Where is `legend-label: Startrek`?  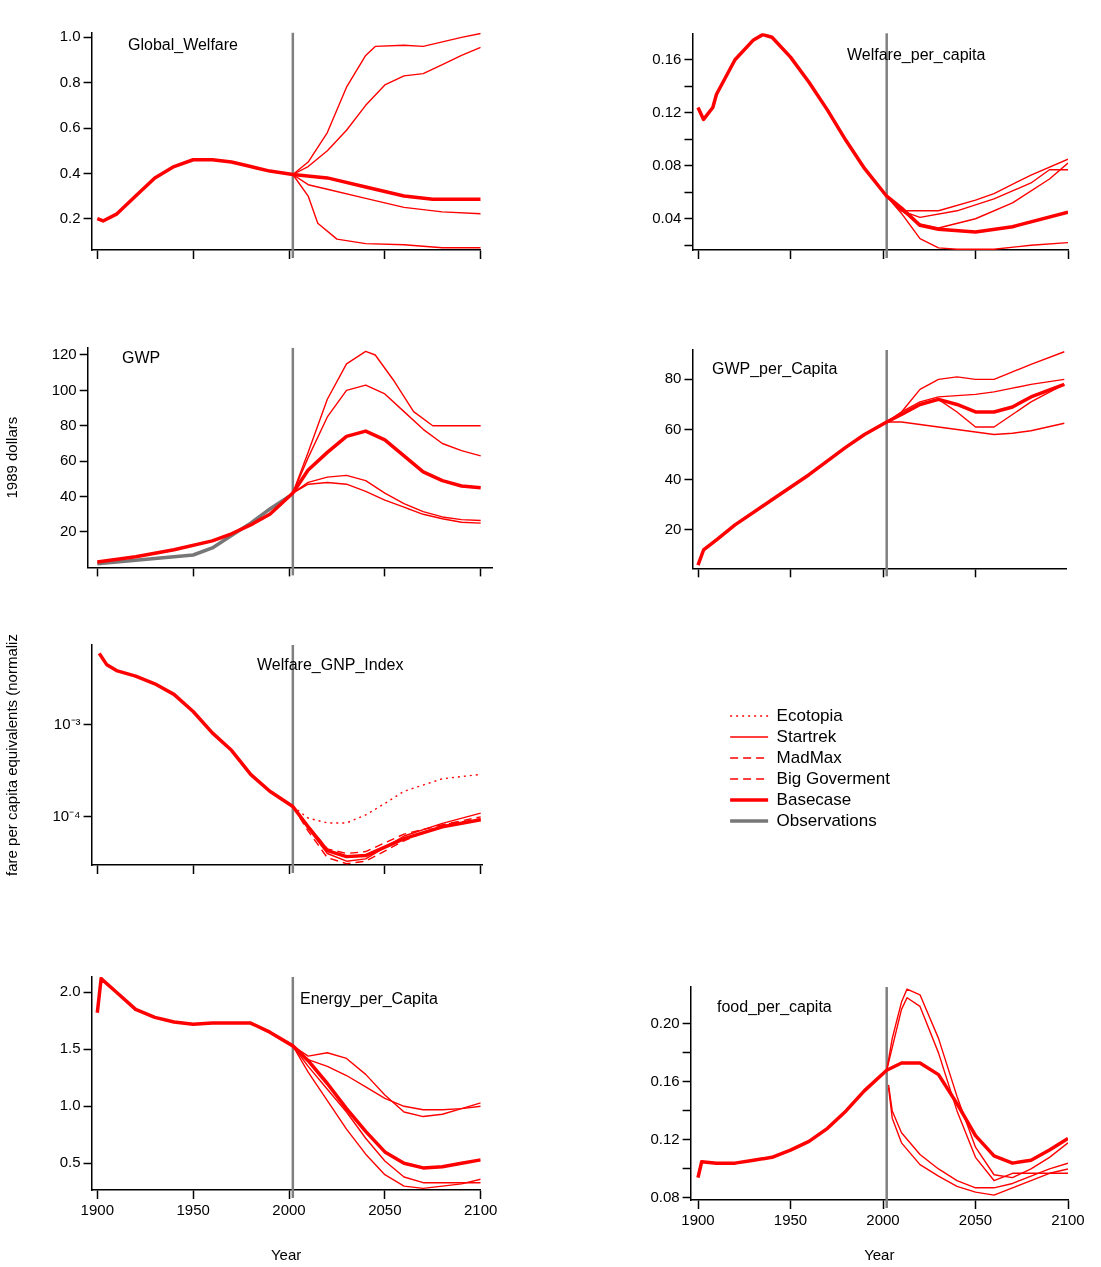
legend-label: Startrek is located at coordinates (806, 736).